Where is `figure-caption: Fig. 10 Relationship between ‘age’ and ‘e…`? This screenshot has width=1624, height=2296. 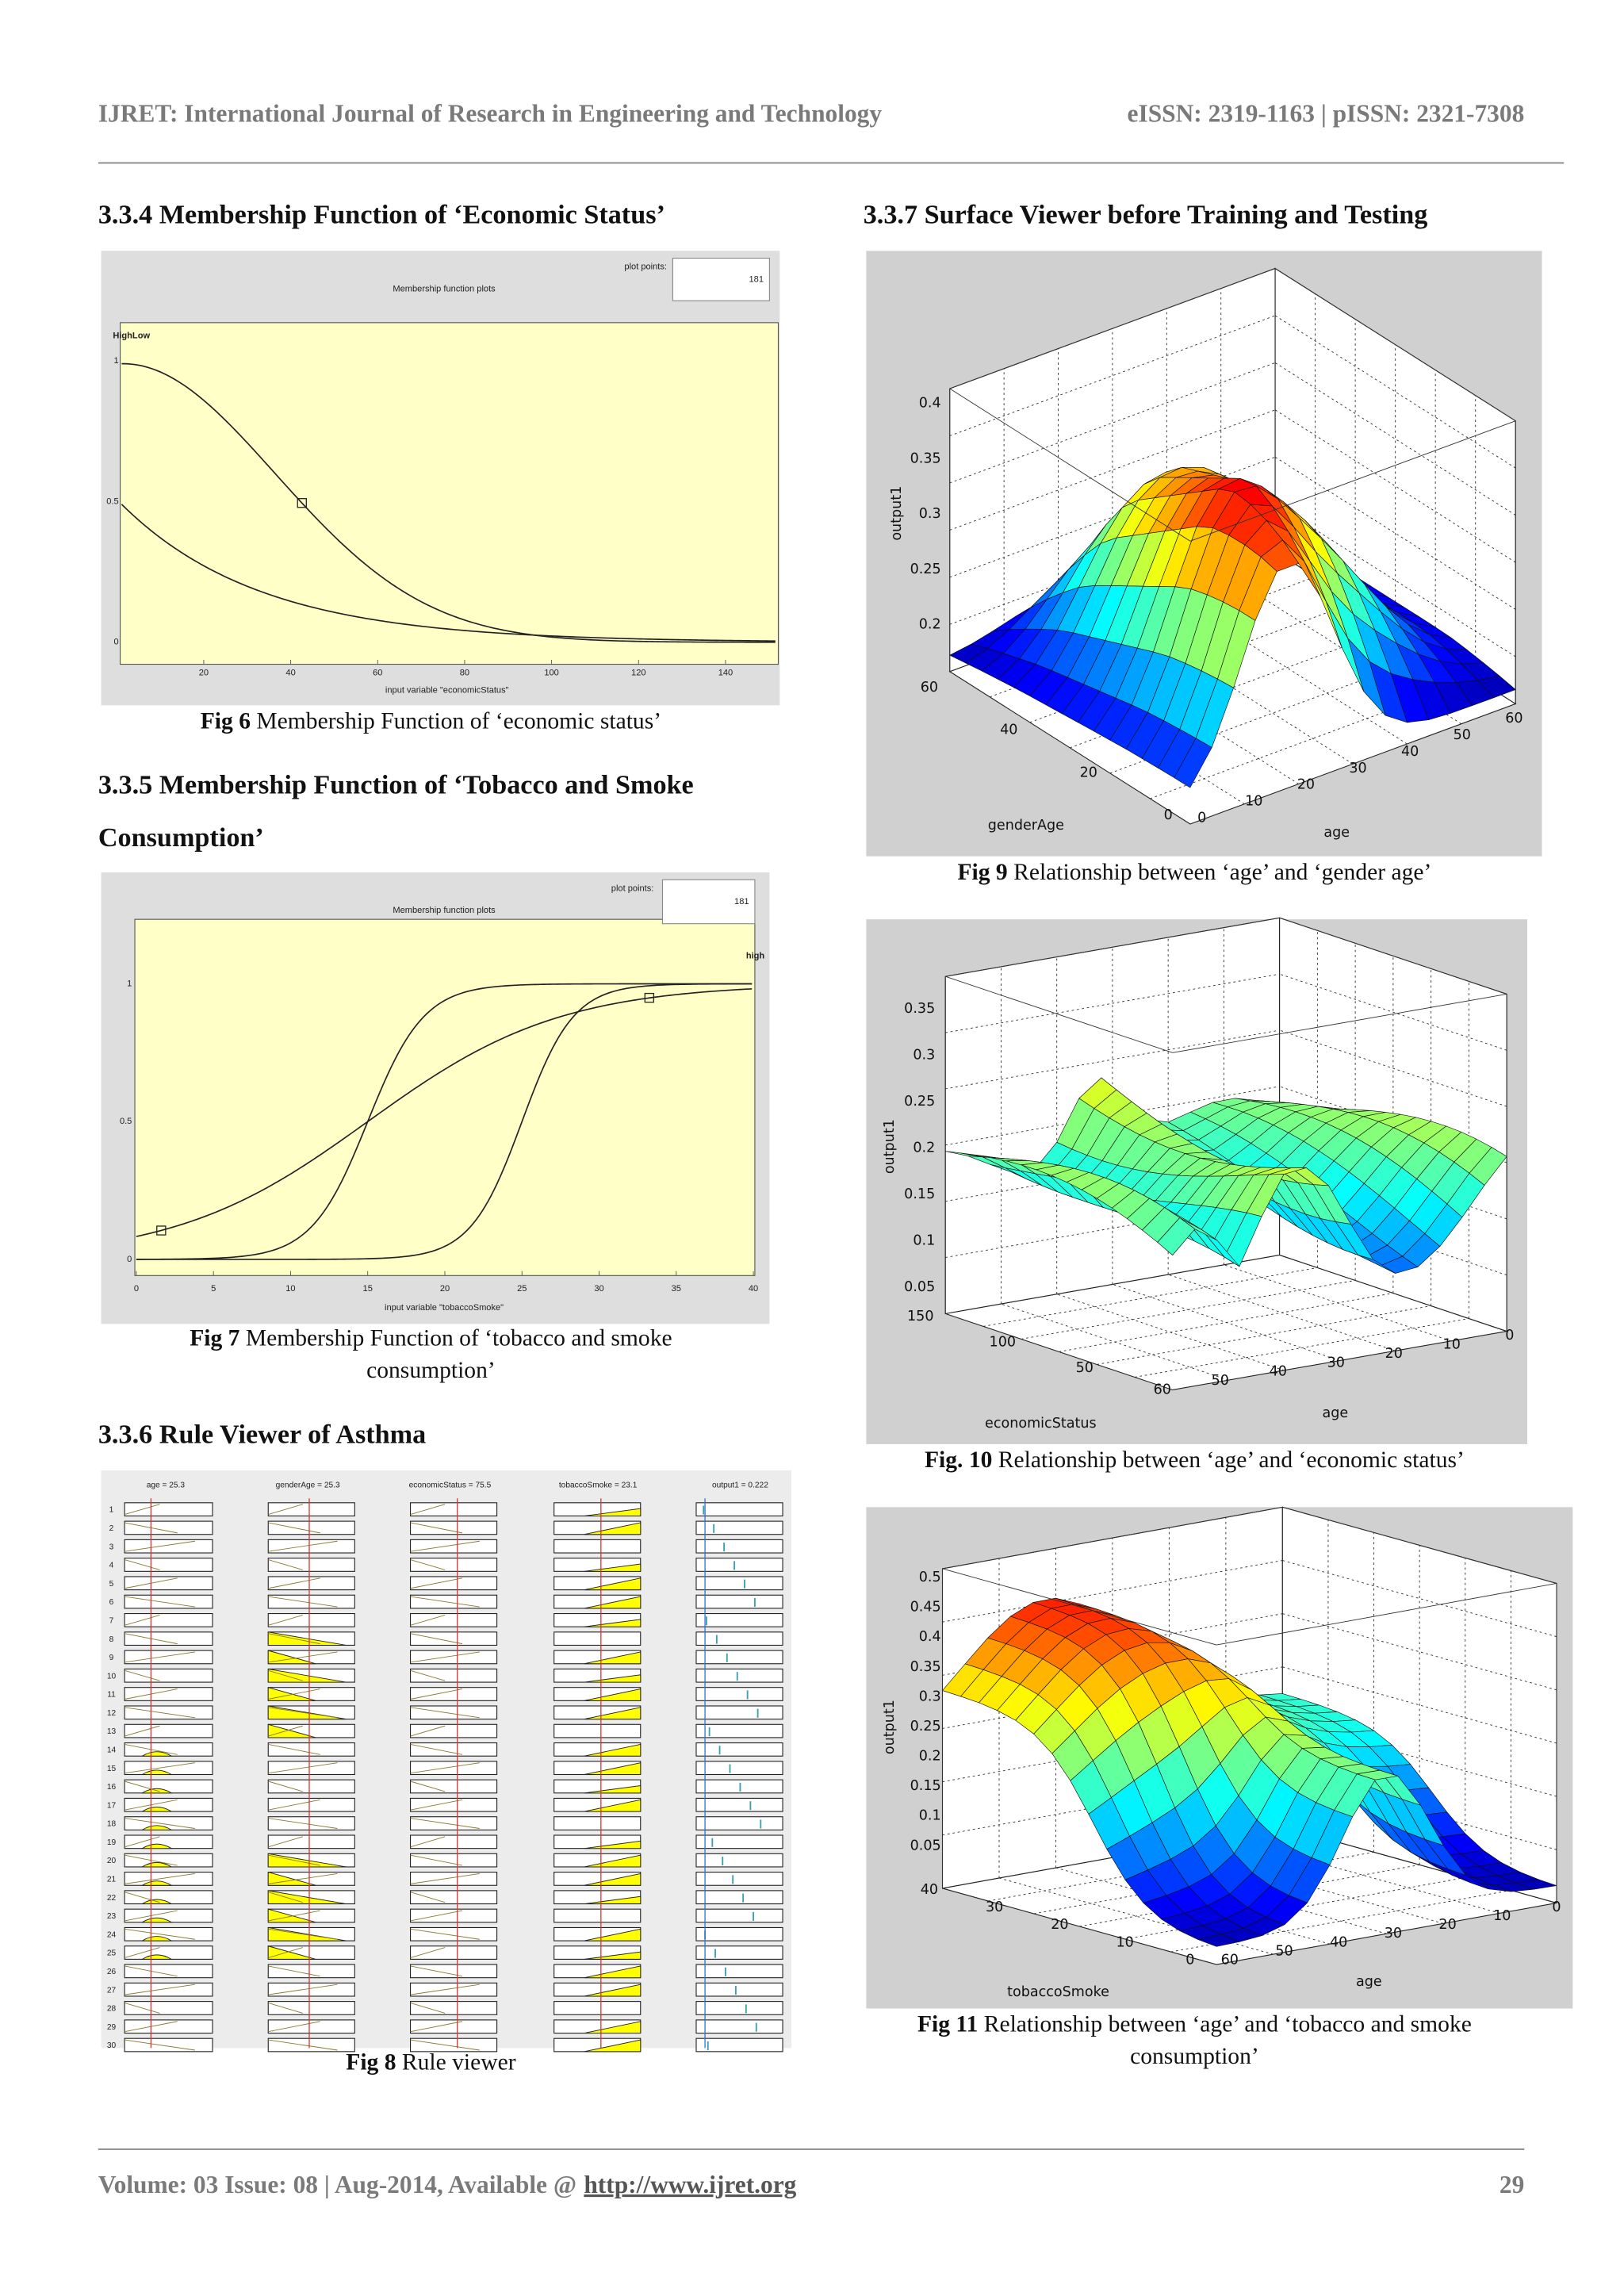 figure-caption: Fig. 10 Relationship between ‘age’ and ‘e… is located at coordinates (1195, 1460).